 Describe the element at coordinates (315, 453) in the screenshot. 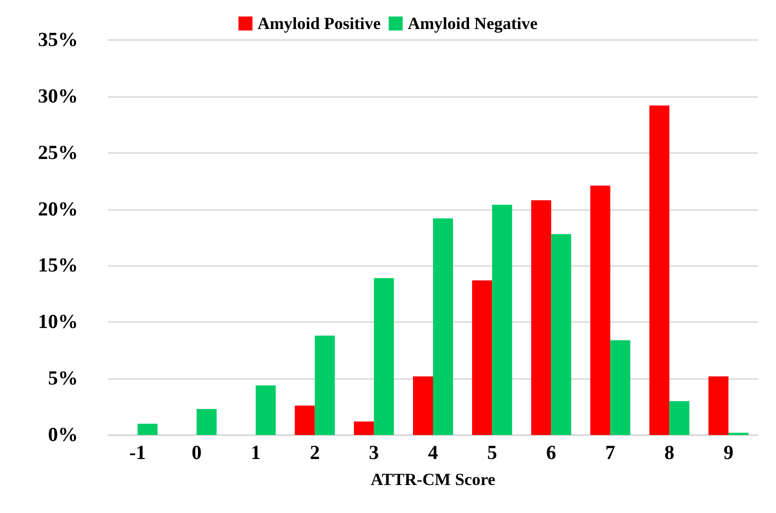

I see `x-tick-label: 2` at that location.